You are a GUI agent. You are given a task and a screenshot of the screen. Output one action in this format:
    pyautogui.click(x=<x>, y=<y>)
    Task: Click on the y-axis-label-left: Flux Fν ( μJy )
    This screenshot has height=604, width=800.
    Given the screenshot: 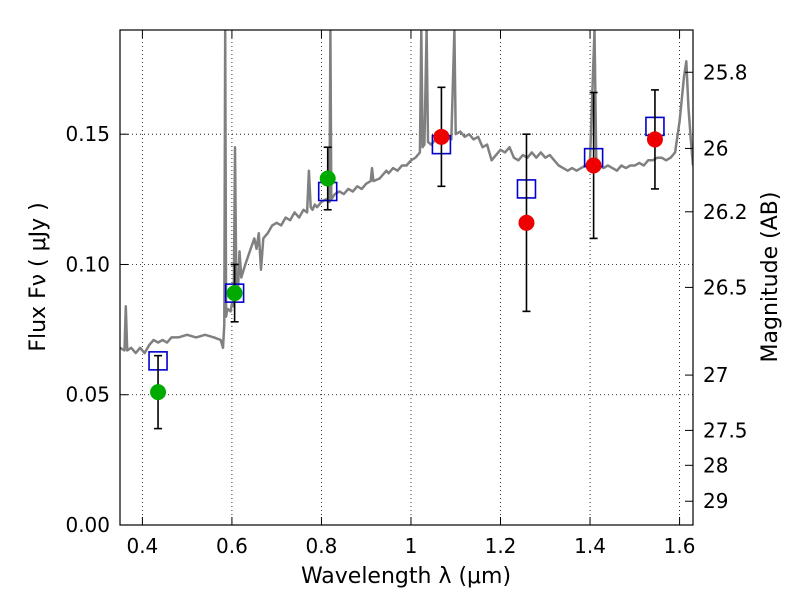 What is the action you would take?
    pyautogui.click(x=38, y=276)
    